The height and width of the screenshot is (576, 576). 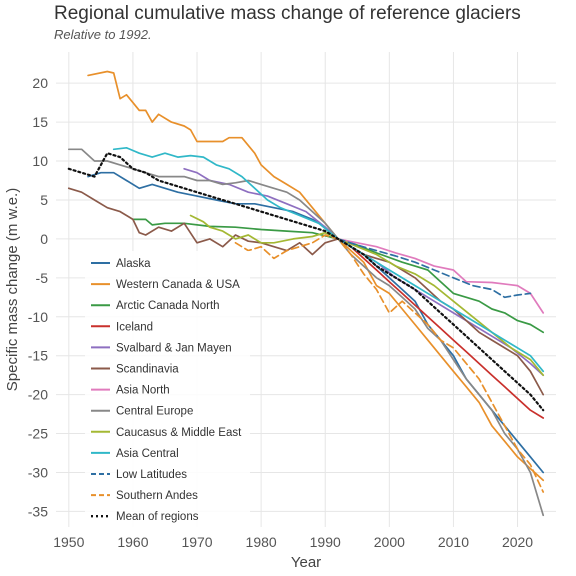 What do you see at coordinates (133, 264) in the screenshot?
I see `legend-label: Alaska` at bounding box center [133, 264].